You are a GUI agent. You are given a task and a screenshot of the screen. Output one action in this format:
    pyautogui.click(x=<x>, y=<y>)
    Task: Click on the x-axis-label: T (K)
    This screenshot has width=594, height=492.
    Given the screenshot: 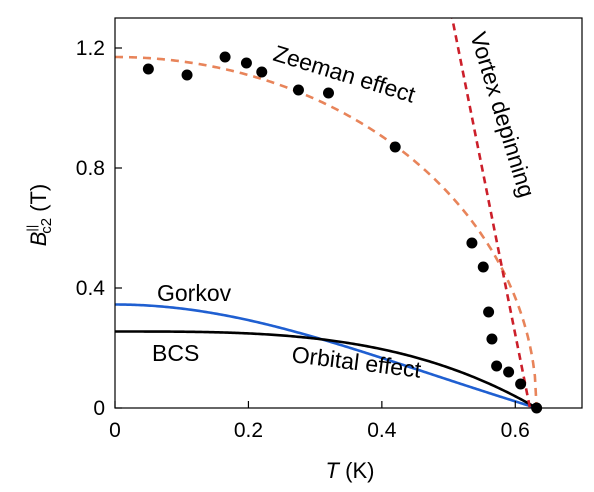 What is the action you would take?
    pyautogui.click(x=350, y=470)
    